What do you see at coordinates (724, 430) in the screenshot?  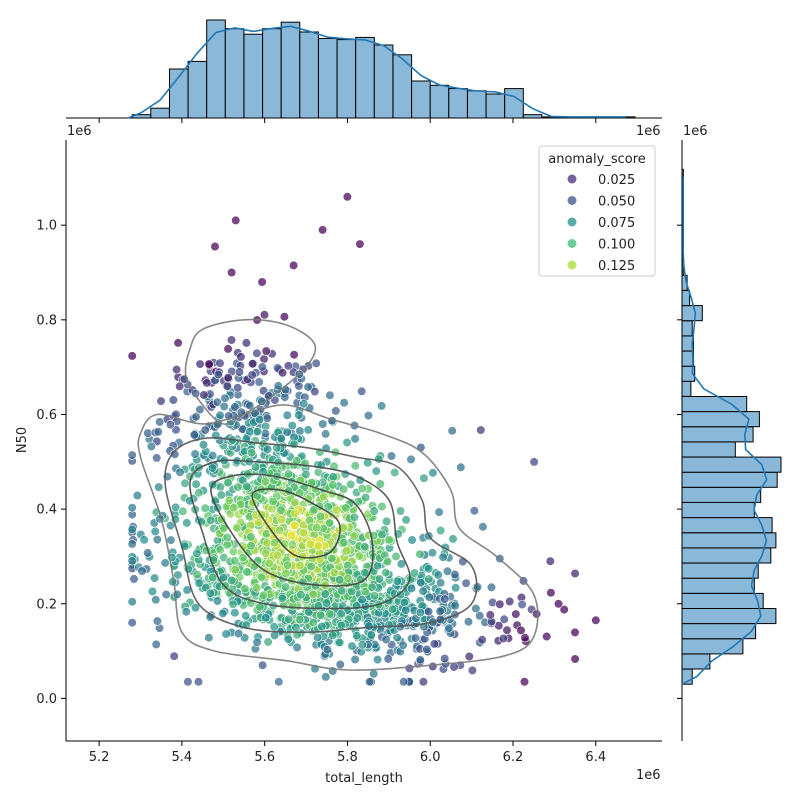 I see `right-kde-curve` at bounding box center [724, 430].